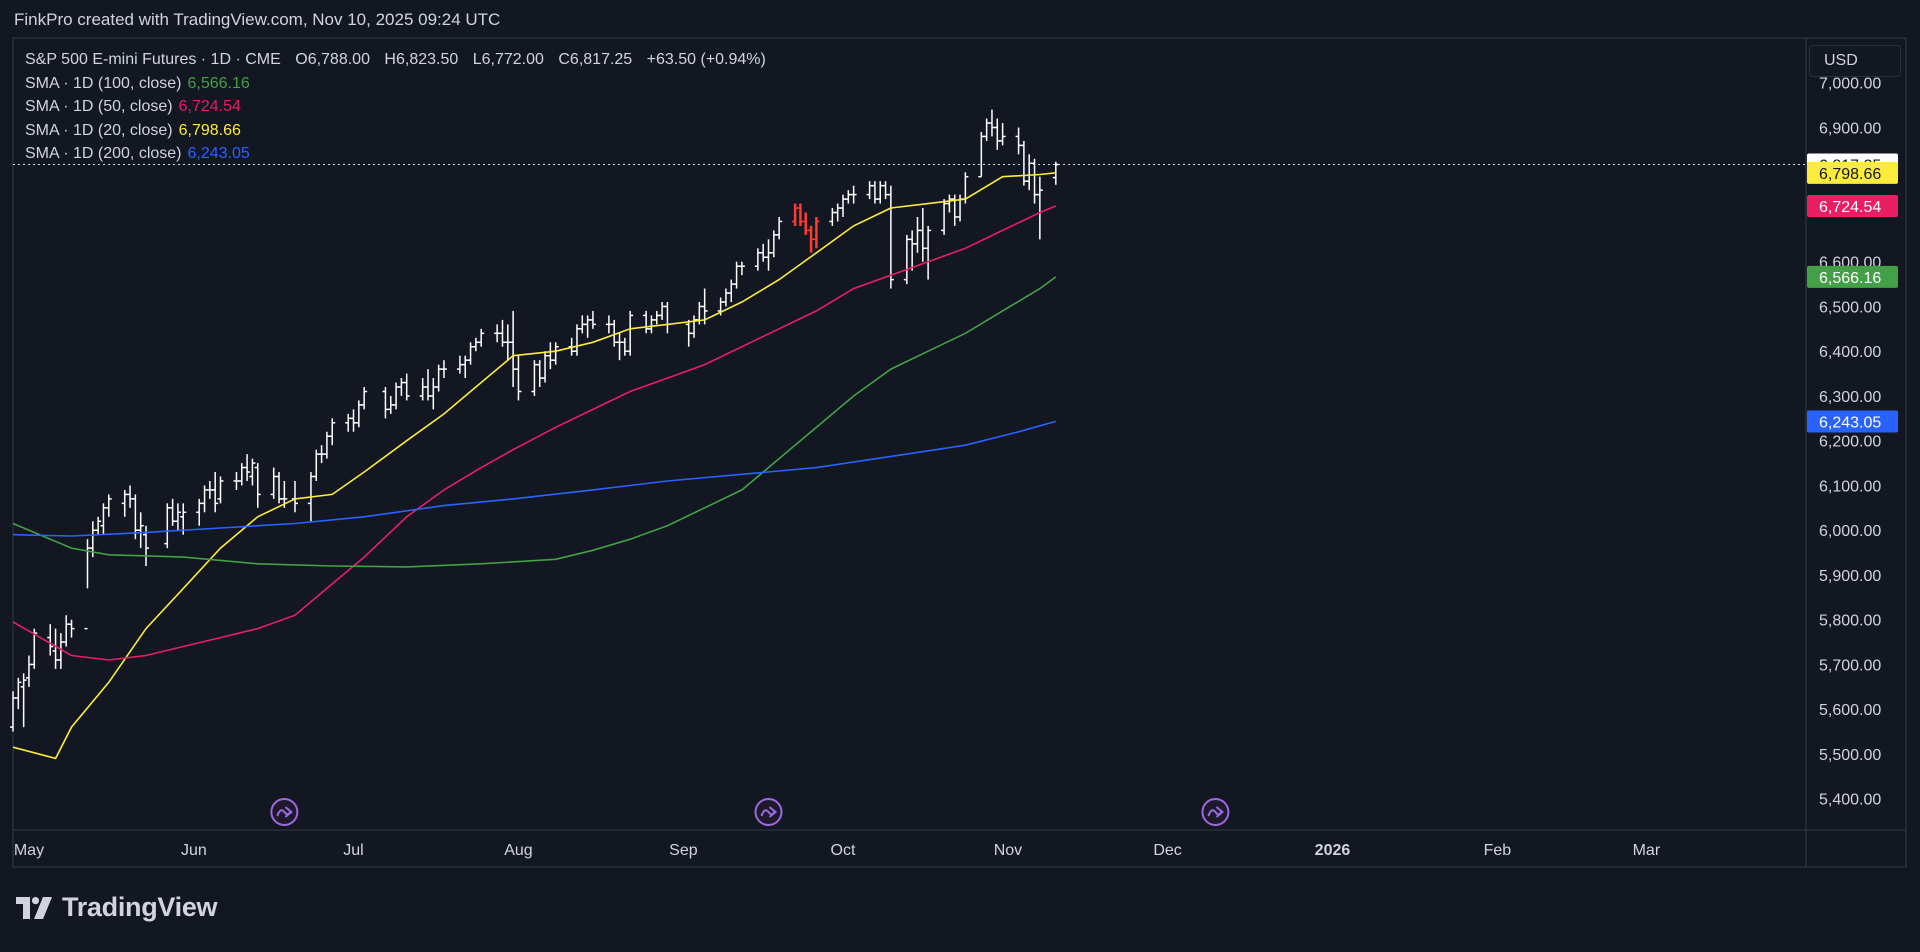 The height and width of the screenshot is (952, 1920). I want to click on indicator-row-sma100: SMA · 1D (100, close) 6,566.16, so click(395, 84).